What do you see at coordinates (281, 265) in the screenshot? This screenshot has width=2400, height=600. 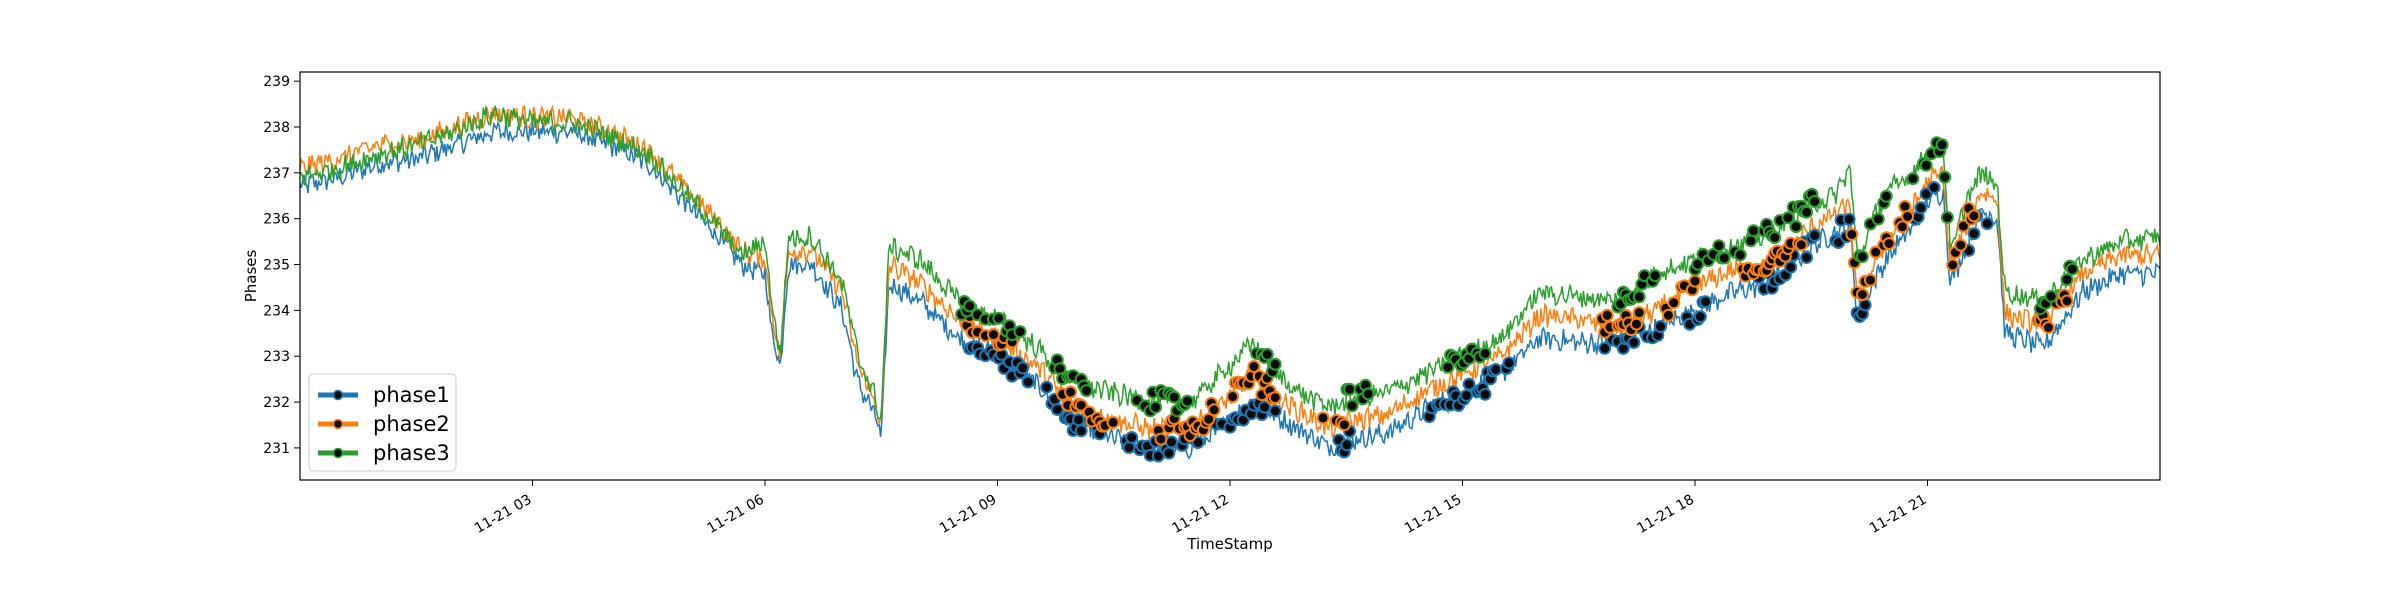 I see `y-axis: 231 232 233 234 235 236 237 238 239` at bounding box center [281, 265].